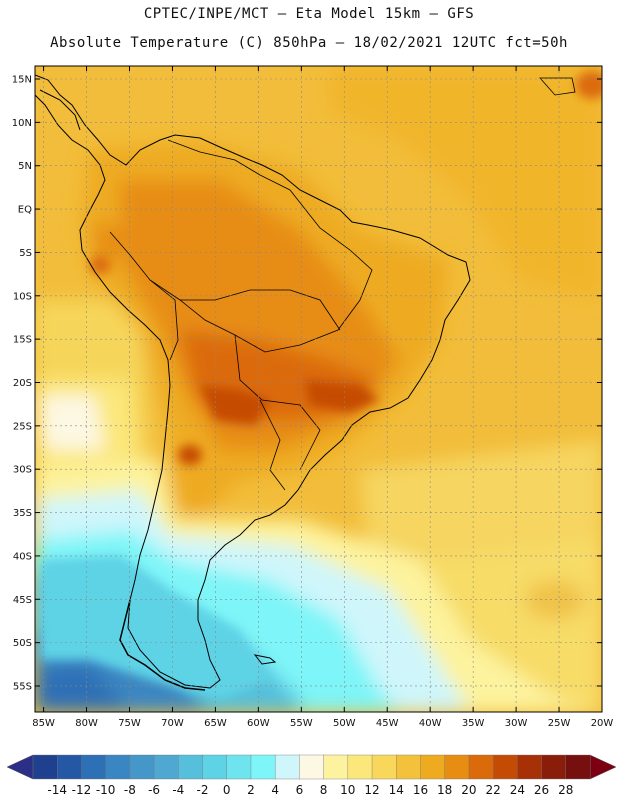  Describe the element at coordinates (541, 790) in the screenshot. I see `colorbar-label: 26` at that location.